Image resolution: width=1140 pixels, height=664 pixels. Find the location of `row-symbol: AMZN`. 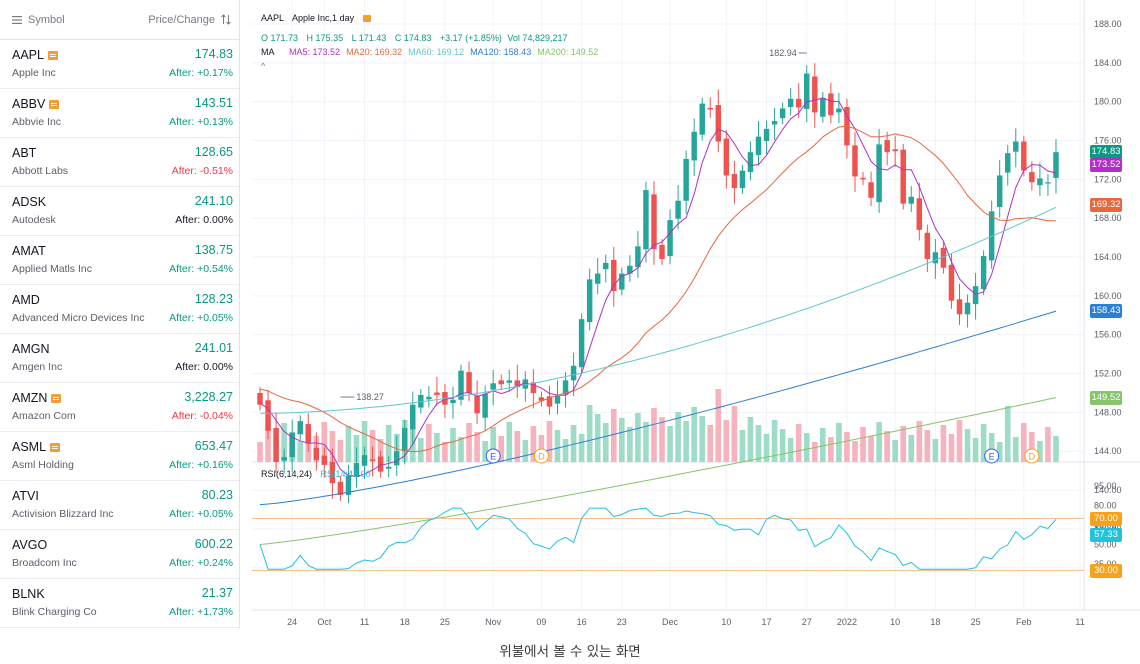

row-symbol: AMZN is located at coordinates (30, 398).